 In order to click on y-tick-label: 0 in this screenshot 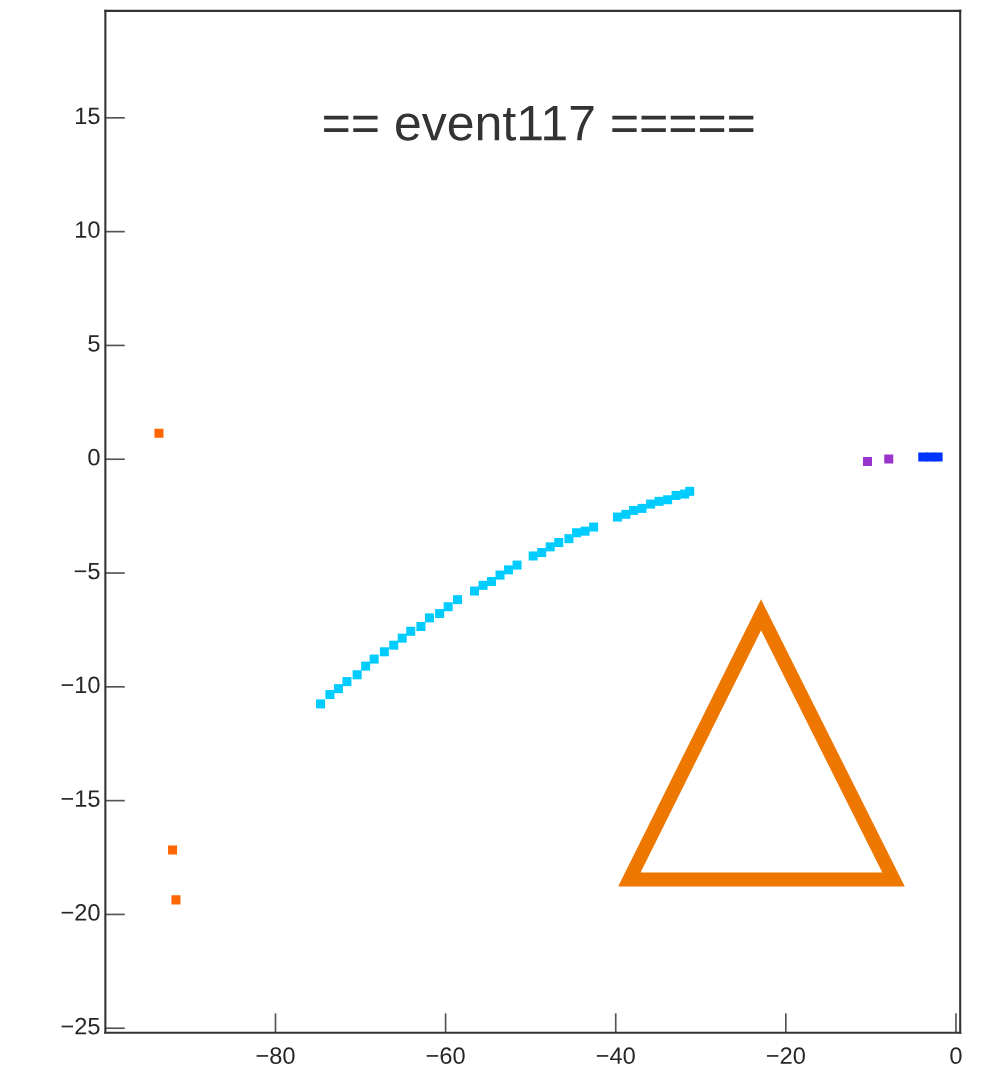, I will do `click(94, 457)`.